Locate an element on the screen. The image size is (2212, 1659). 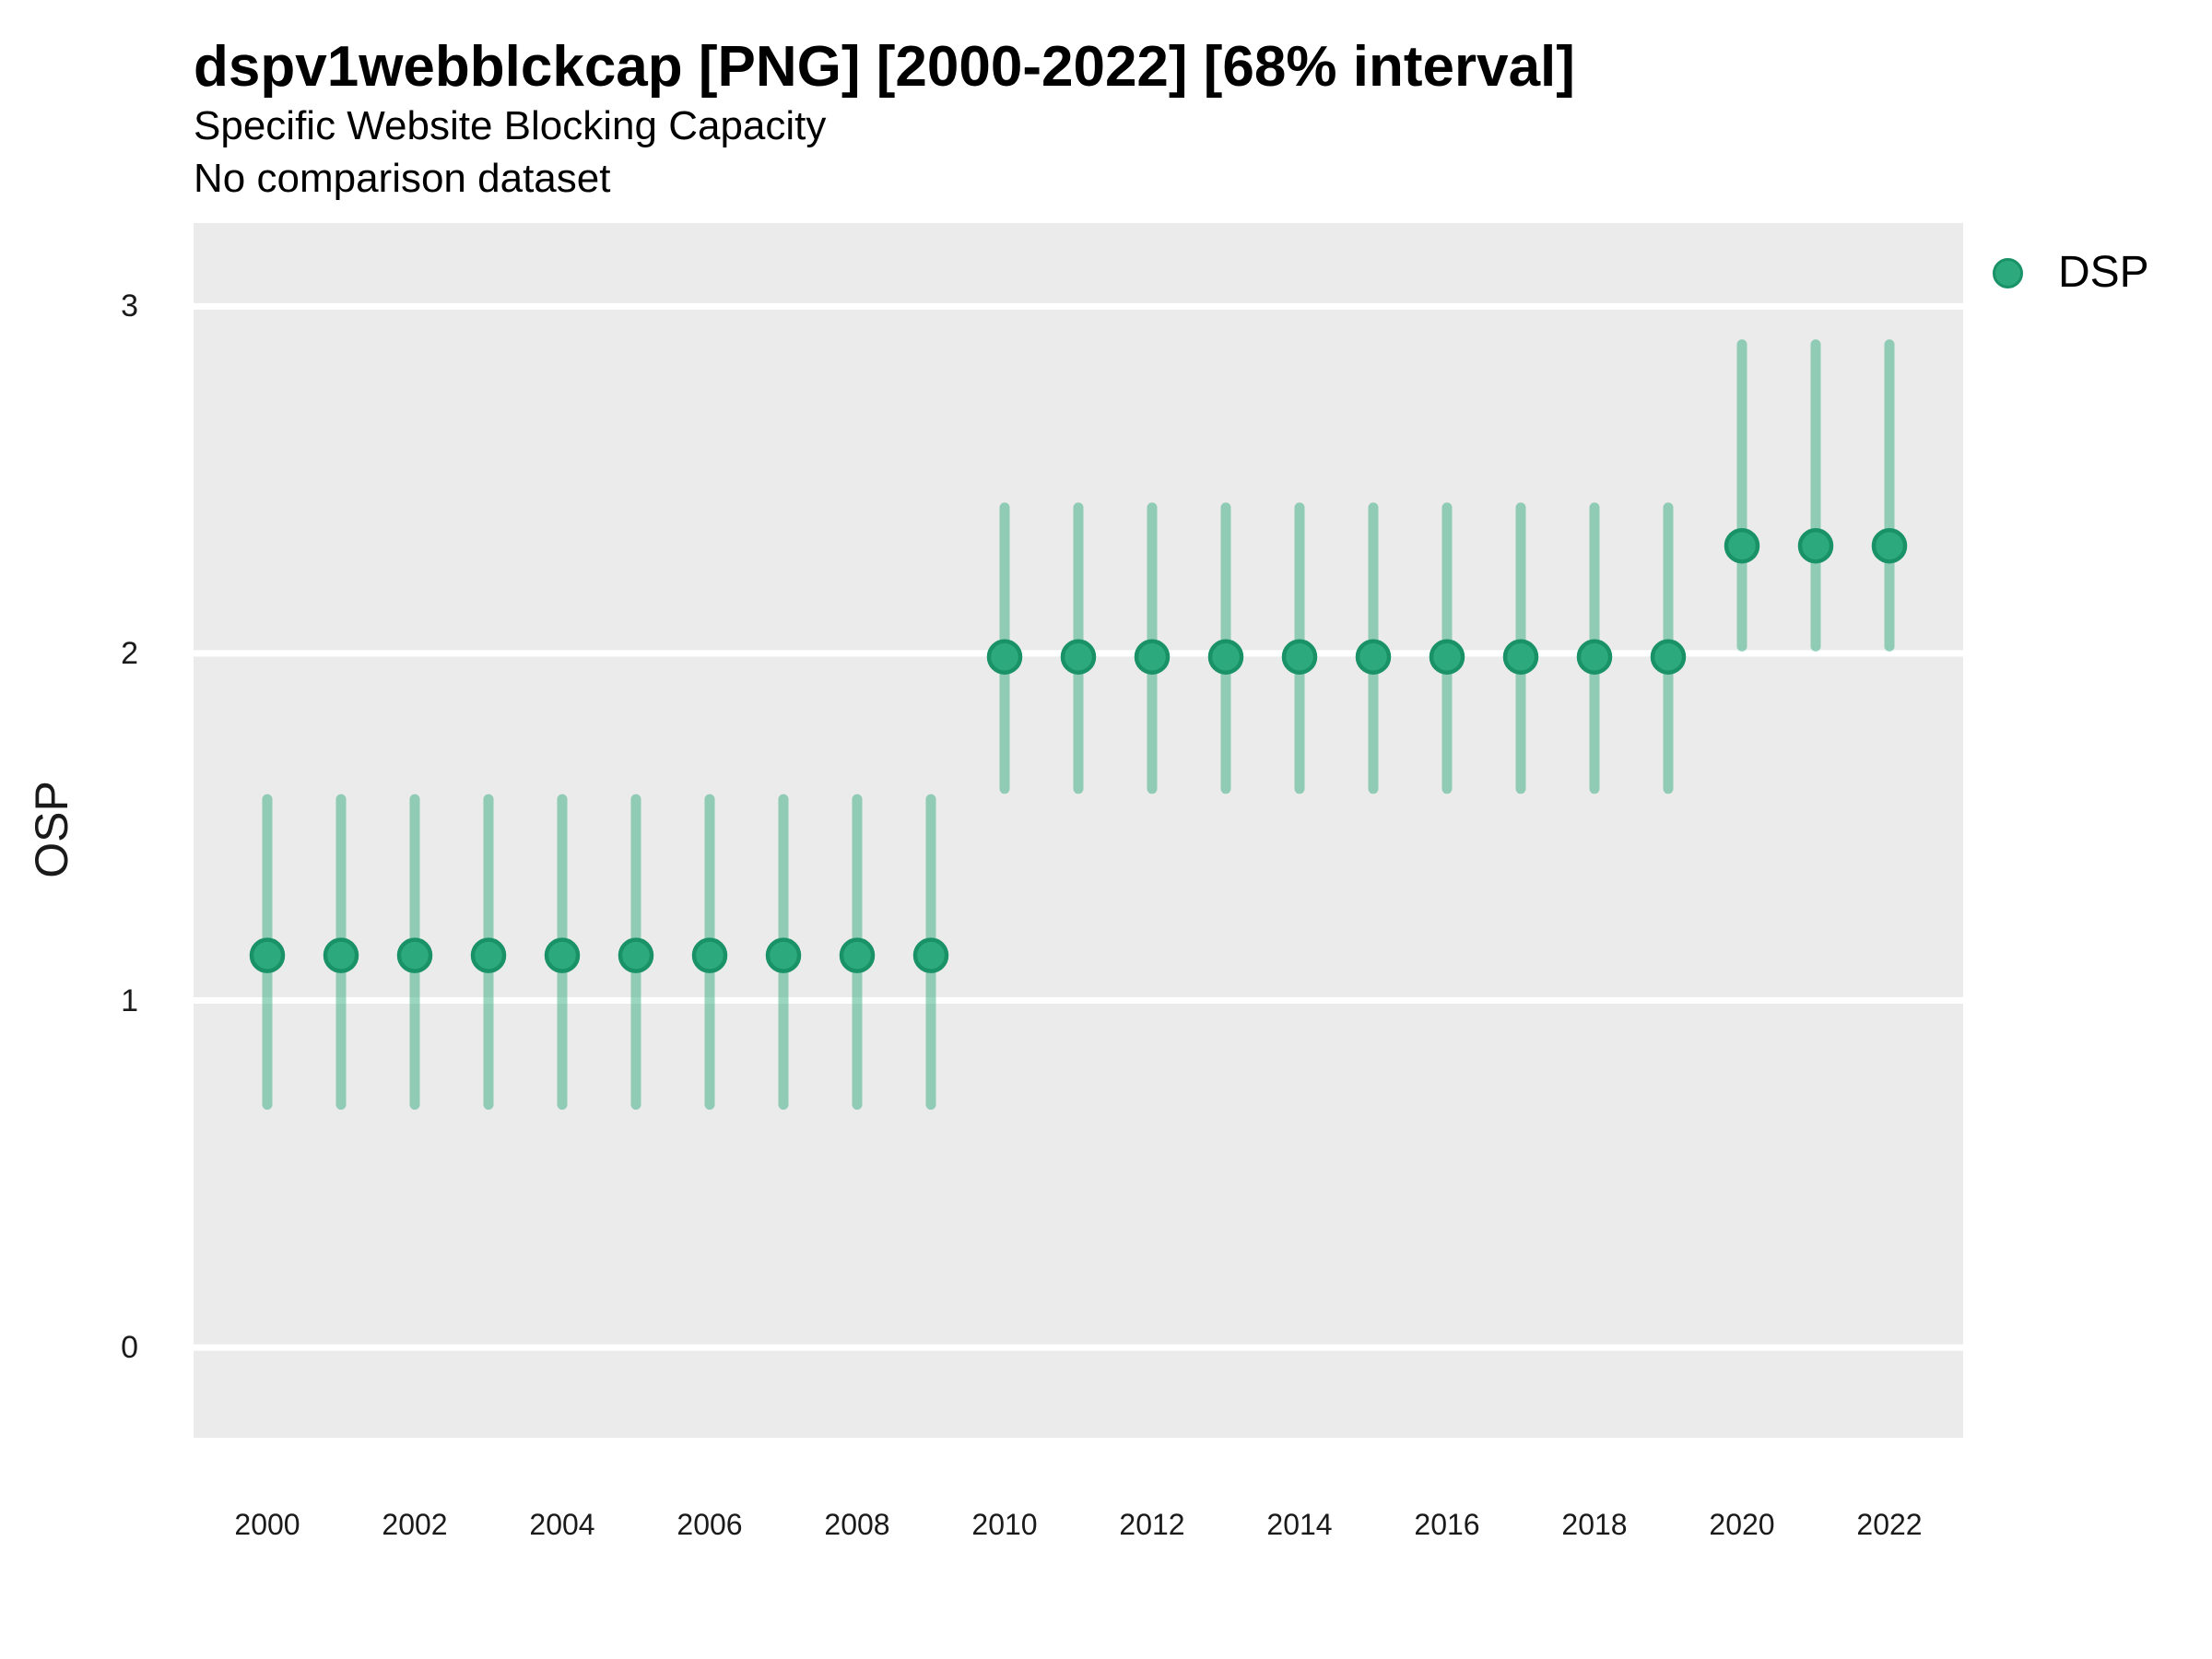
data-point-2008 is located at coordinates (857, 955).